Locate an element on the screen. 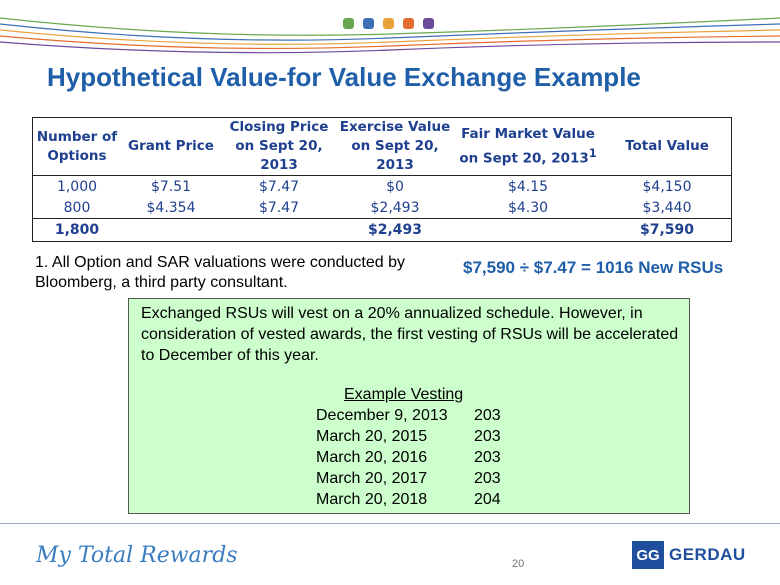 This screenshot has width=780, height=585. vesting-row: March 20, 2016 203 is located at coordinates (408, 458).